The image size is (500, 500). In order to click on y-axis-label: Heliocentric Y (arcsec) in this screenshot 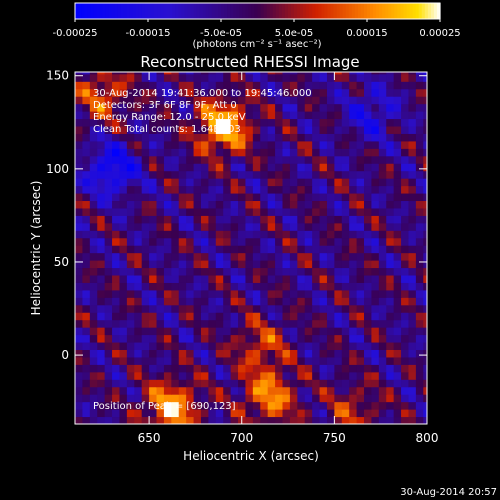, I will do `click(36, 248)`.